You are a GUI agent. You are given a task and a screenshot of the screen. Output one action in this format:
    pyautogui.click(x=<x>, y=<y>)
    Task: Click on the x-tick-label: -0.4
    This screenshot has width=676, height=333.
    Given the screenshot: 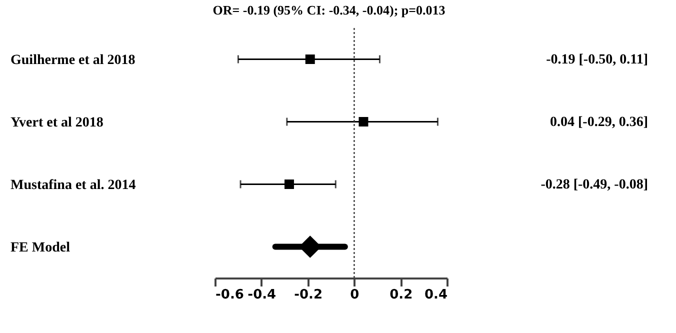 What is the action you would take?
    pyautogui.click(x=262, y=295)
    